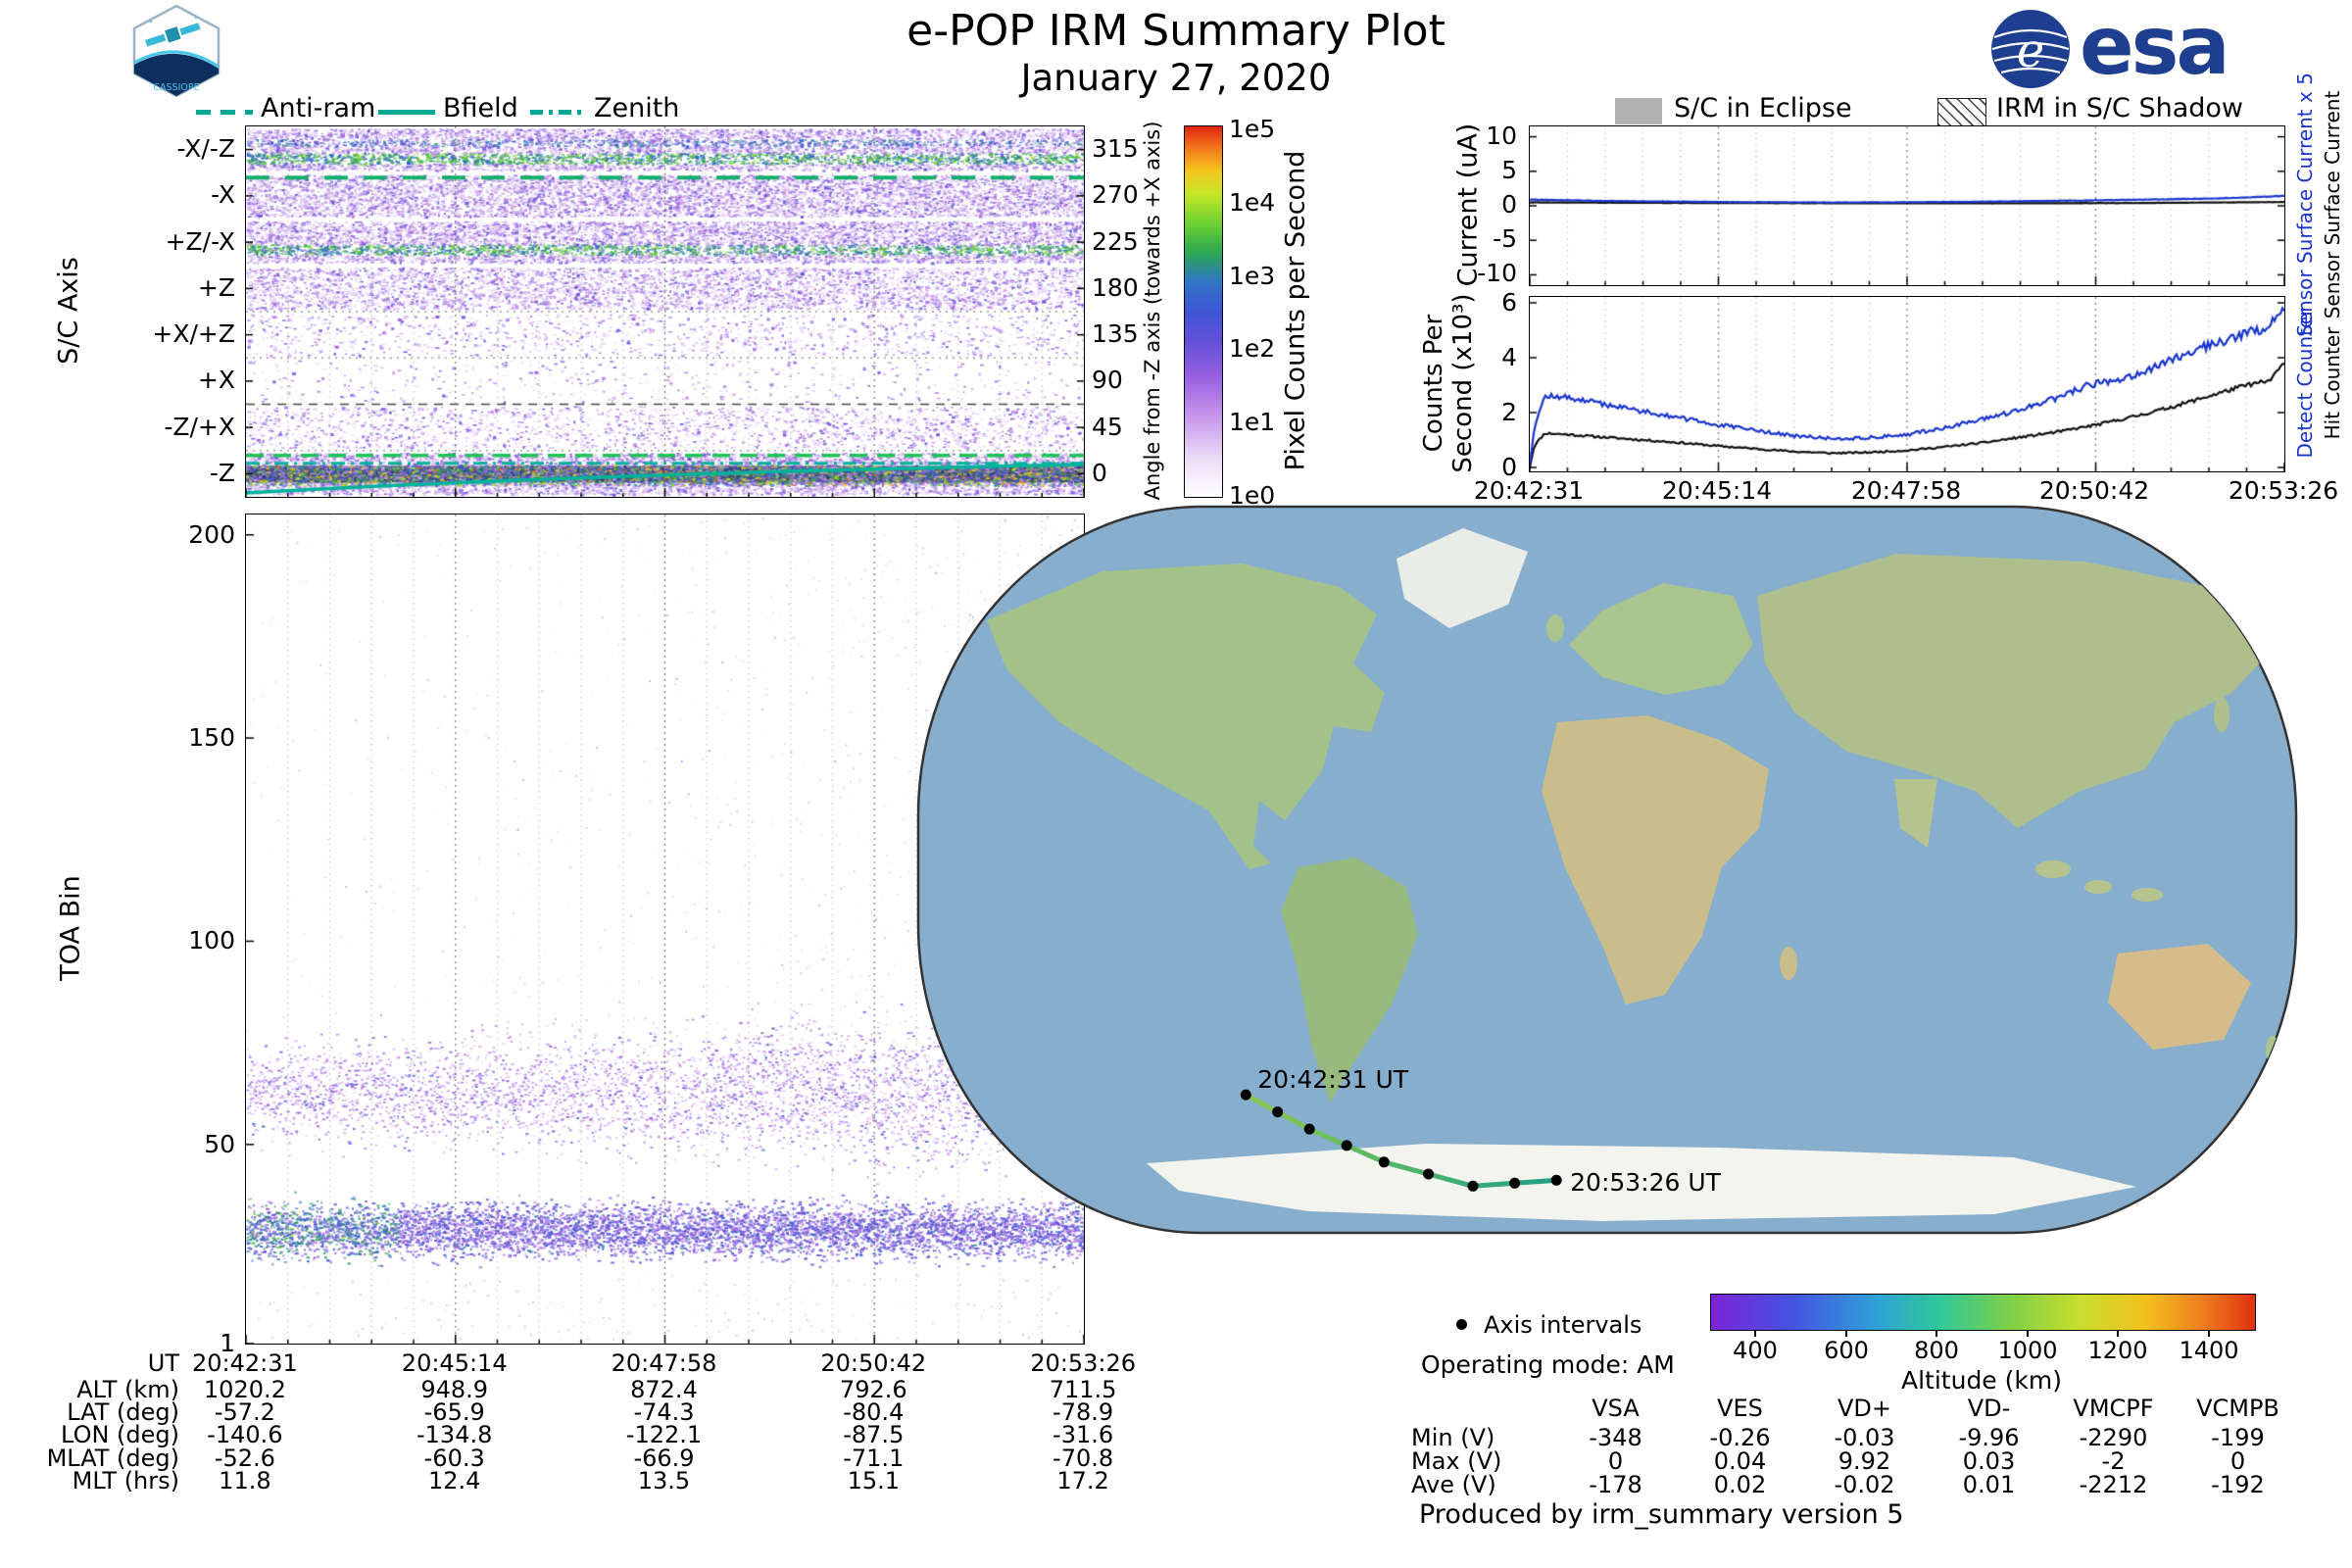 This screenshot has height=1568, width=2352. I want to click on axis-tick-label: +X/+Z, so click(193, 333).